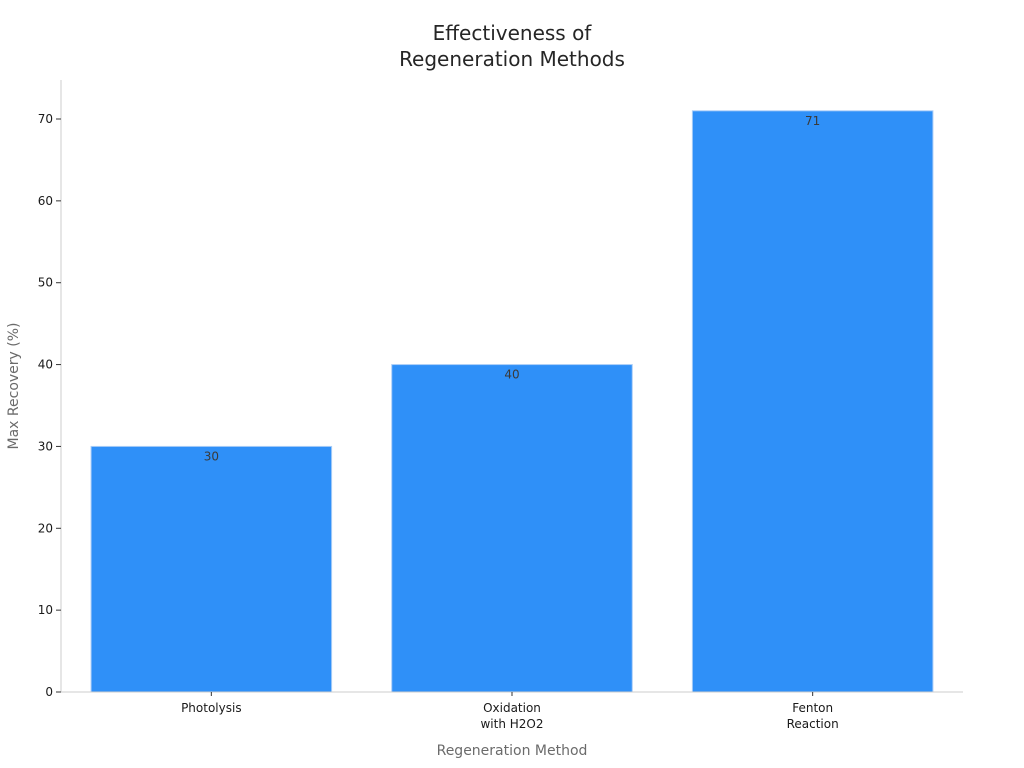 The height and width of the screenshot is (768, 1024). I want to click on x-tick-label-2-line-0: Fenton, so click(812, 708).